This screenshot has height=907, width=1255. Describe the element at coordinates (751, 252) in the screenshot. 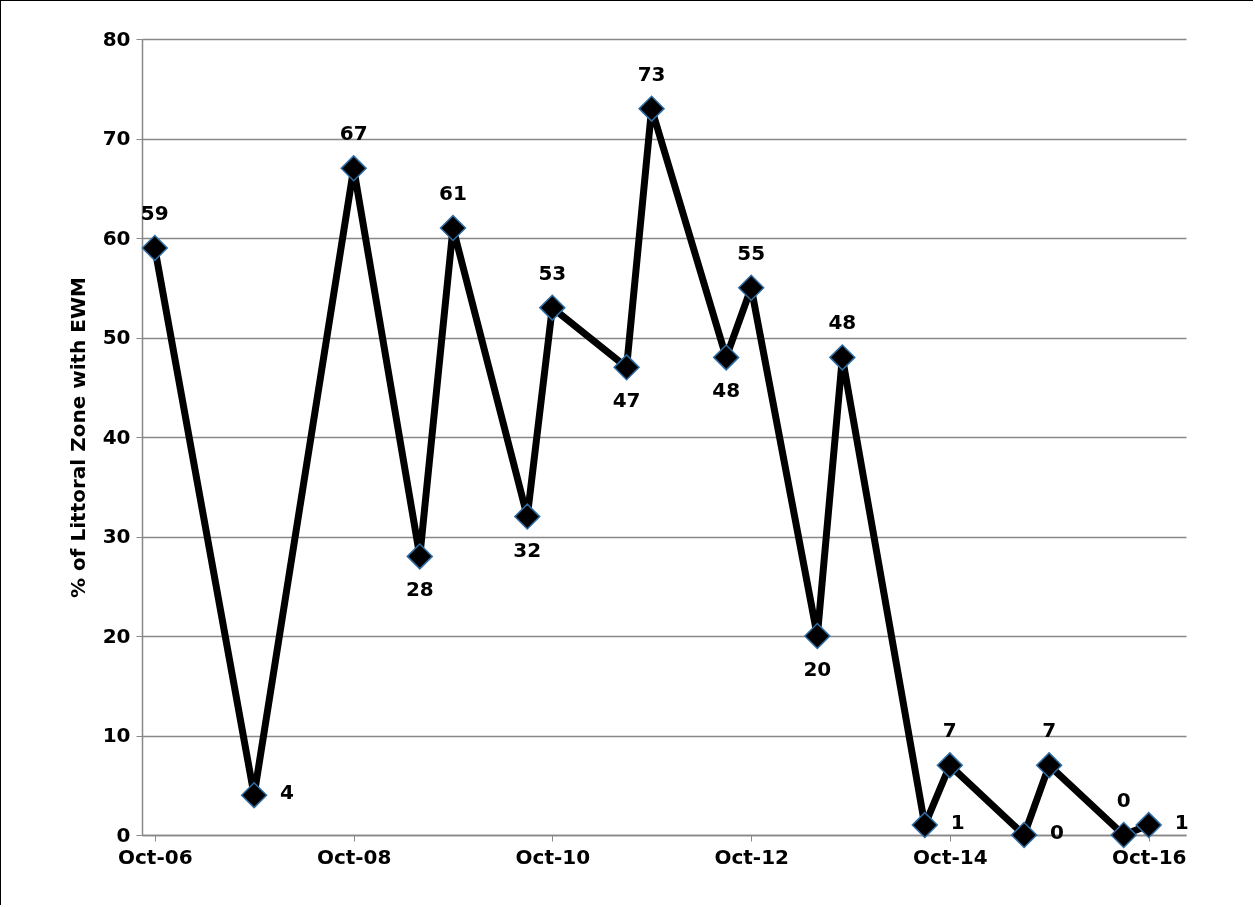

I see `data-label: 55` at that location.